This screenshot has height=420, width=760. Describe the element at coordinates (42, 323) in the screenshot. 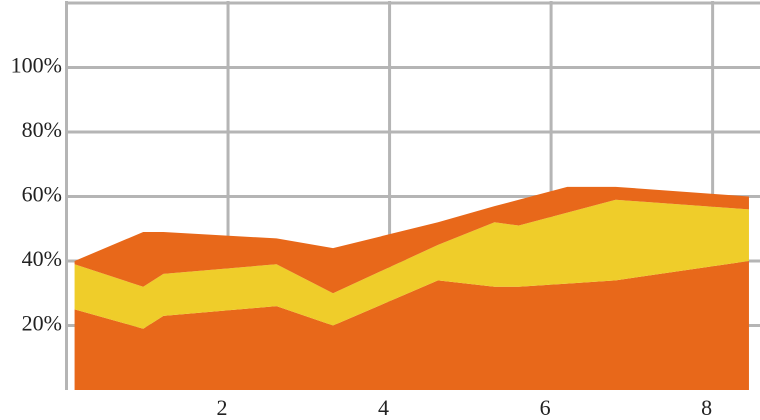

I see `y-tick-label: 20%` at that location.